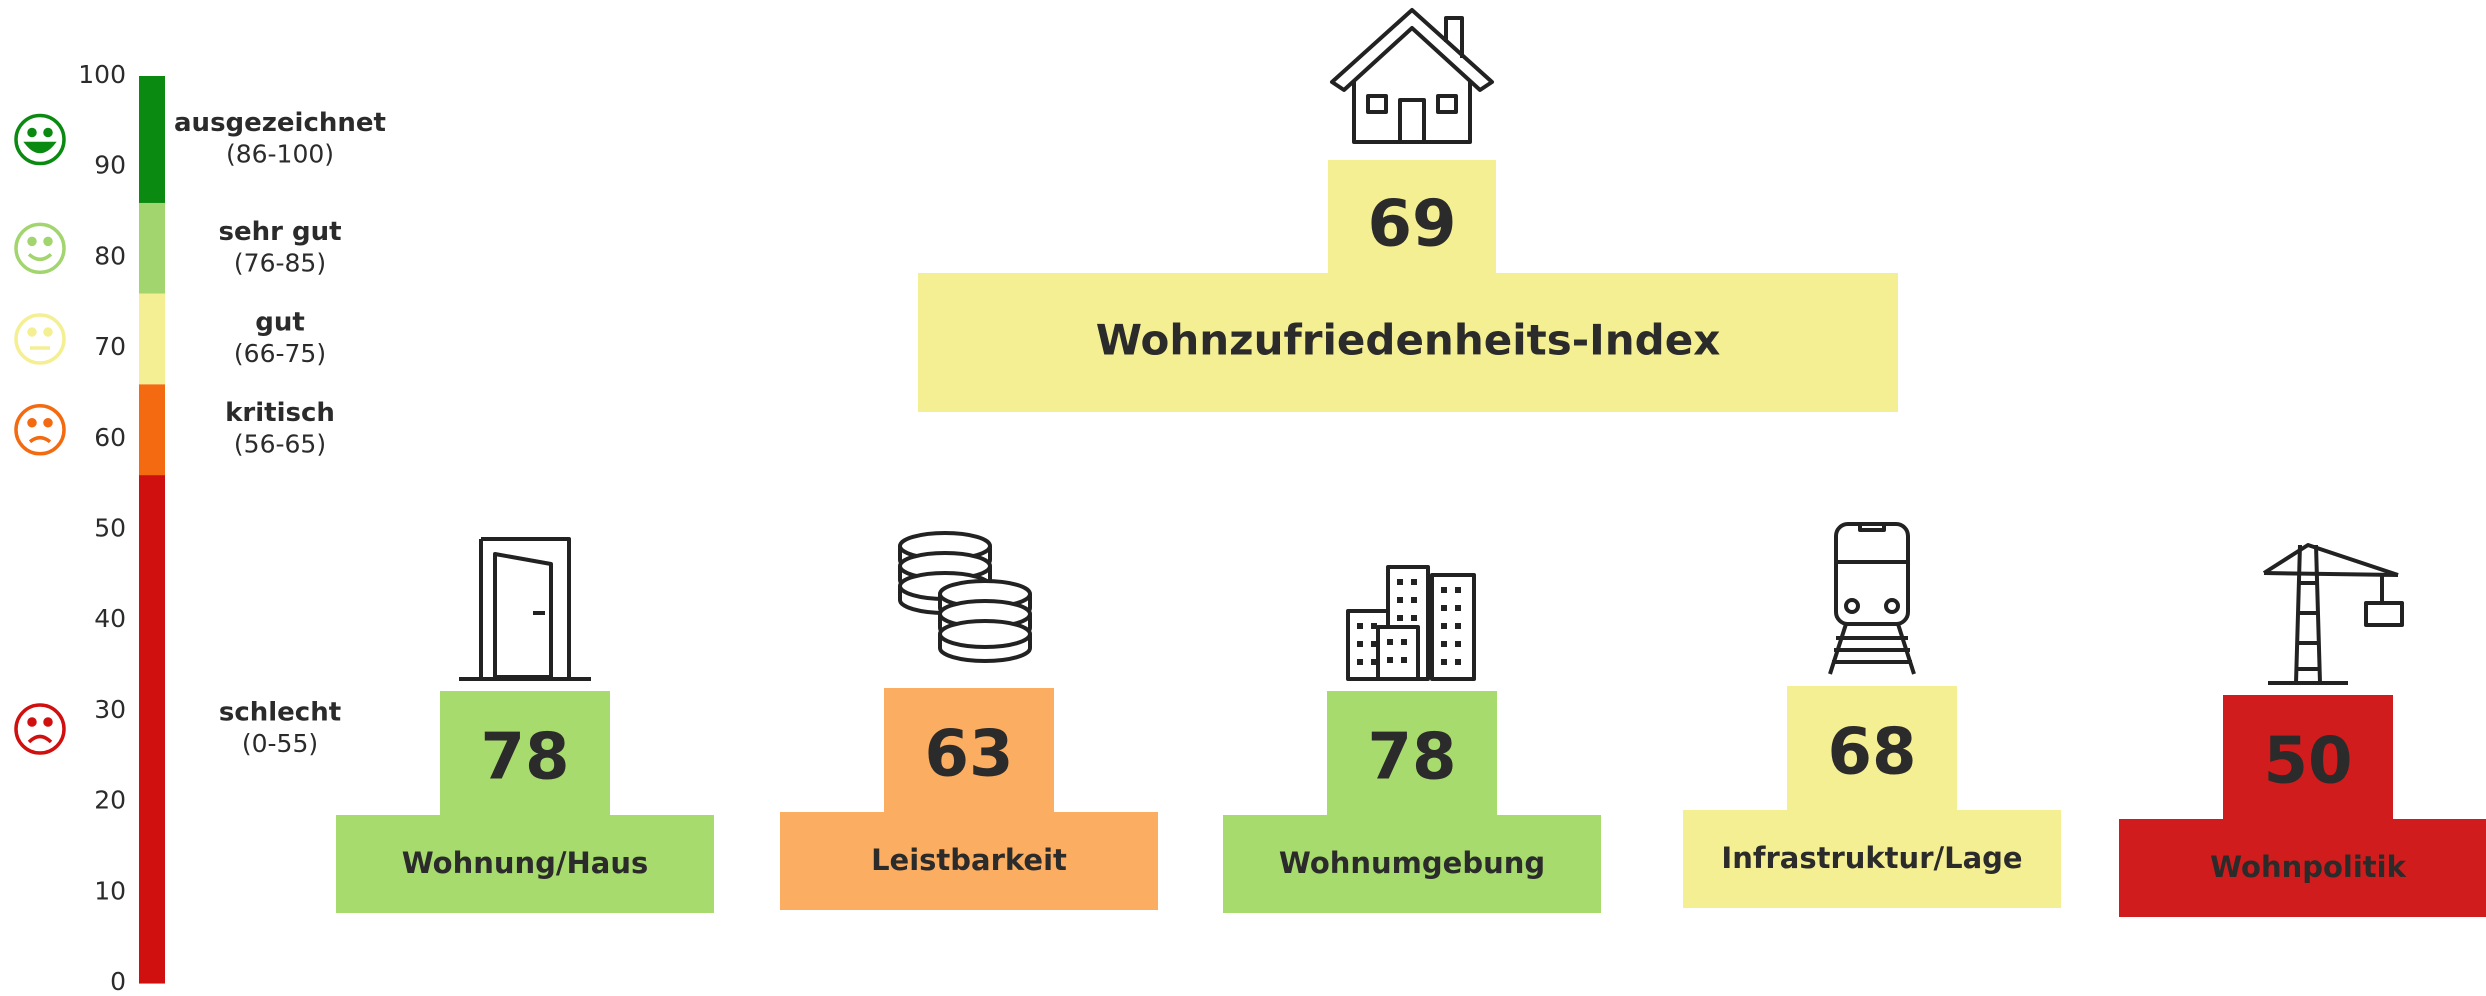 Image resolution: width=2486 pixels, height=996 pixels. What do you see at coordinates (1411, 225) in the screenshot?
I see `index-value: 69` at bounding box center [1411, 225].